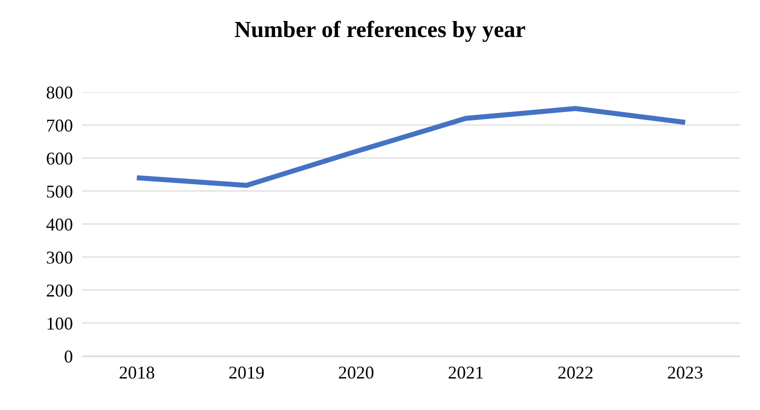 This screenshot has width=760, height=410. I want to click on y-tick-label: 200, so click(59, 290).